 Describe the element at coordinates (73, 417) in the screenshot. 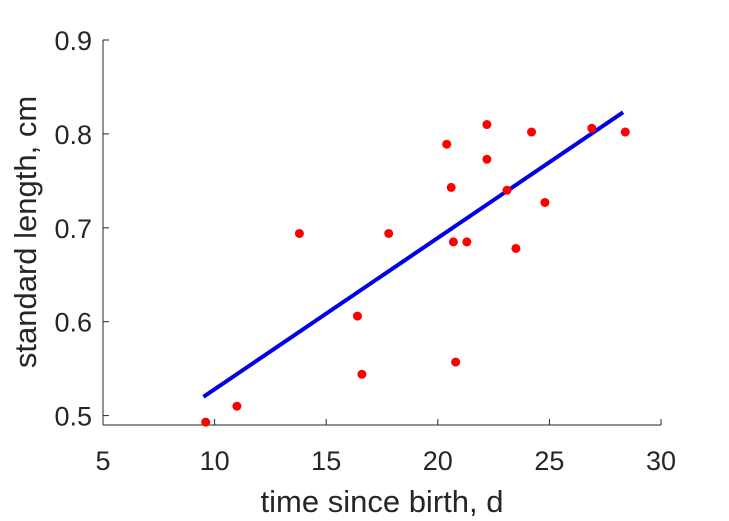

I see `y-tick-label: 0.5` at that location.